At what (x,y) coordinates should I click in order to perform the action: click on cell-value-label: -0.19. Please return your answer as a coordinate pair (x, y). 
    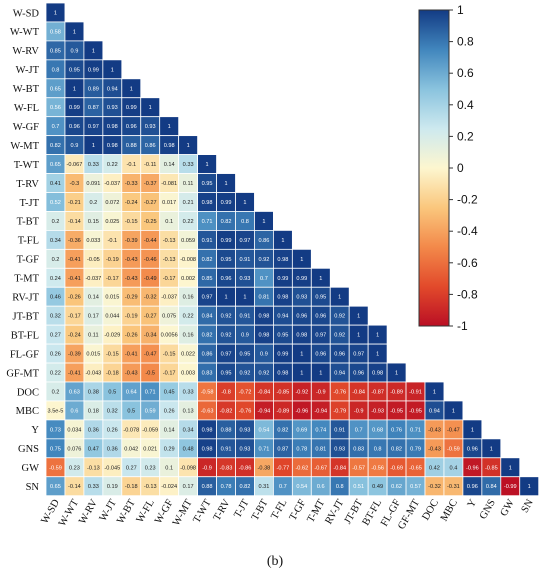
    Looking at the image, I should click on (131, 317).